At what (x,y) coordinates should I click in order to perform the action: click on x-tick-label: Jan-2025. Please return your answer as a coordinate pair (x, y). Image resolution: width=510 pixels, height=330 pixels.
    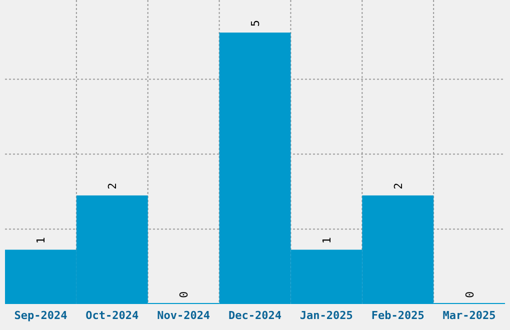
    Looking at the image, I should click on (326, 315).